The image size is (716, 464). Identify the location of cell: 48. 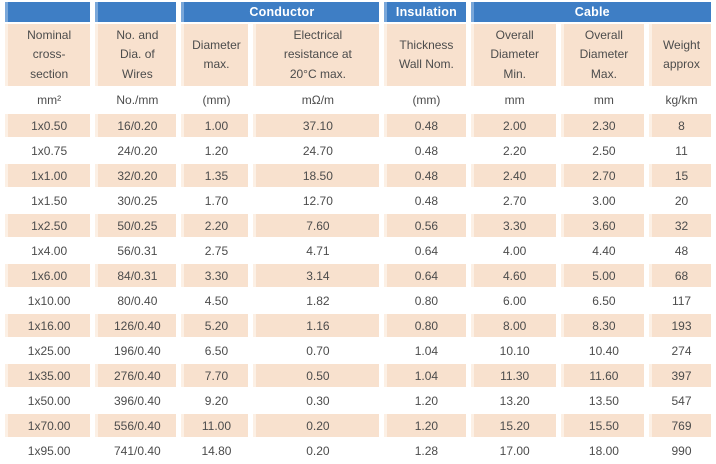
(680, 250).